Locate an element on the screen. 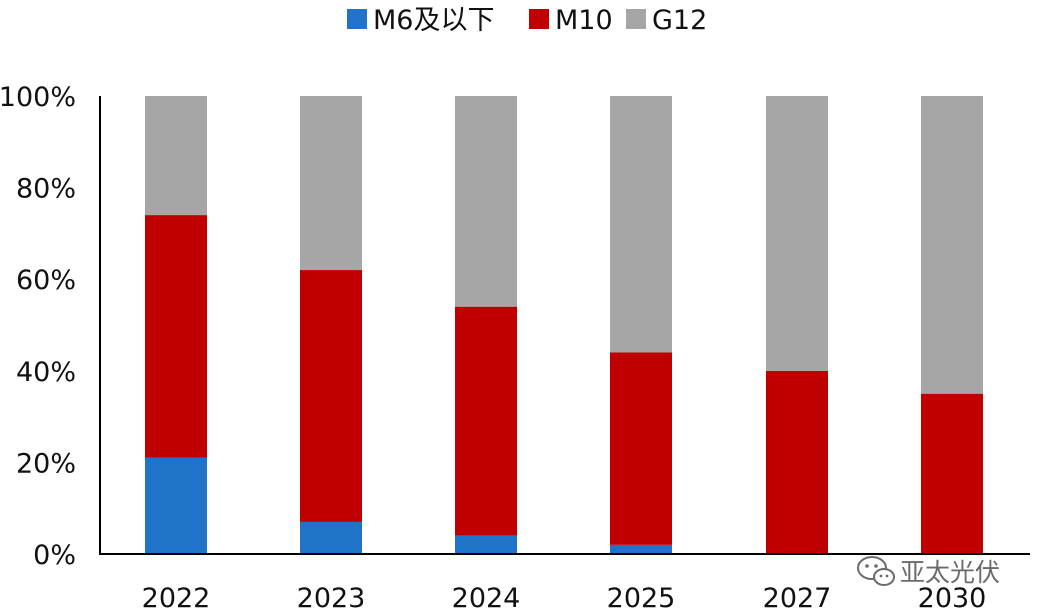  x-tick-labels: 2022 2023 2024 2025 2027 2030 is located at coordinates (564, 598).